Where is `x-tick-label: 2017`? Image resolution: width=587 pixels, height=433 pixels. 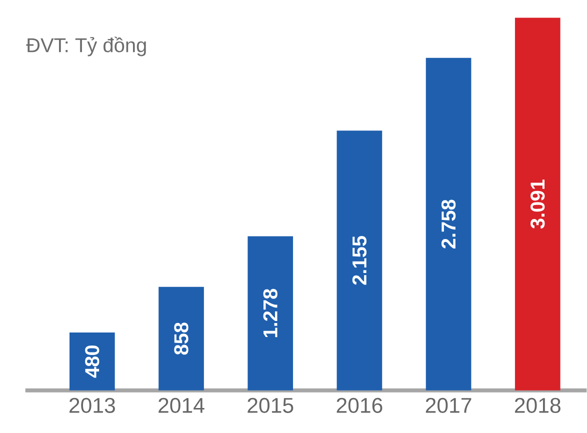 x-tick-label: 2017 is located at coordinates (449, 405).